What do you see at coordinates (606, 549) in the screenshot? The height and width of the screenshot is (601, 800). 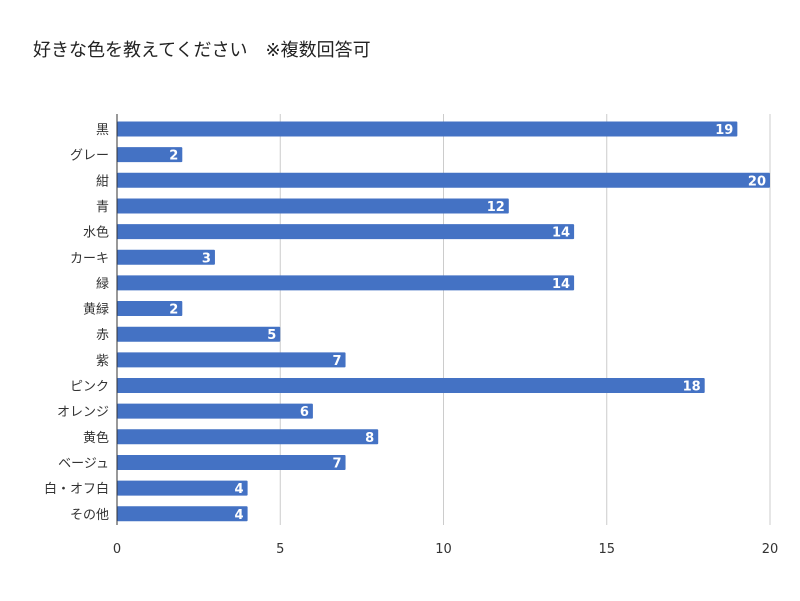 I see `x-tick-label: 15` at bounding box center [606, 549].